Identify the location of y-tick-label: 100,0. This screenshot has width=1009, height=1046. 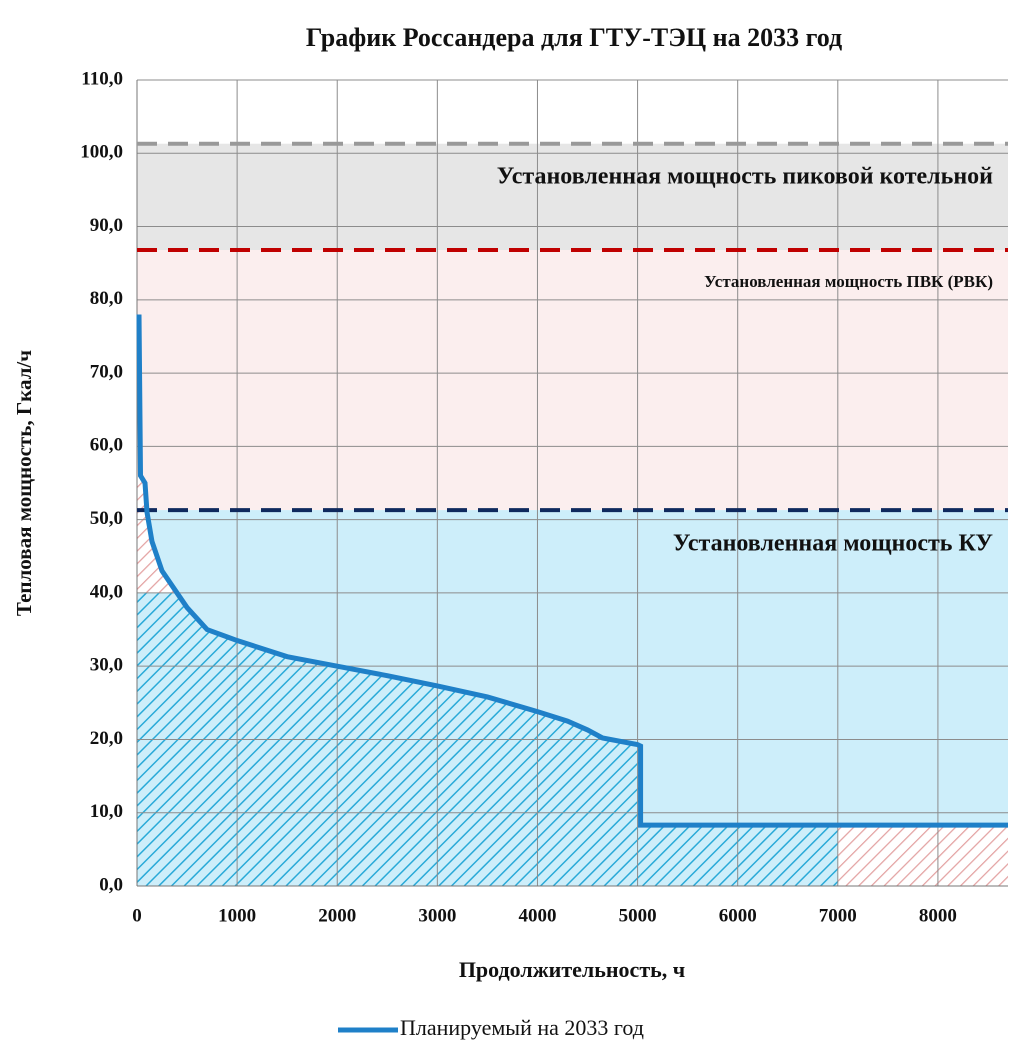
(101, 152).